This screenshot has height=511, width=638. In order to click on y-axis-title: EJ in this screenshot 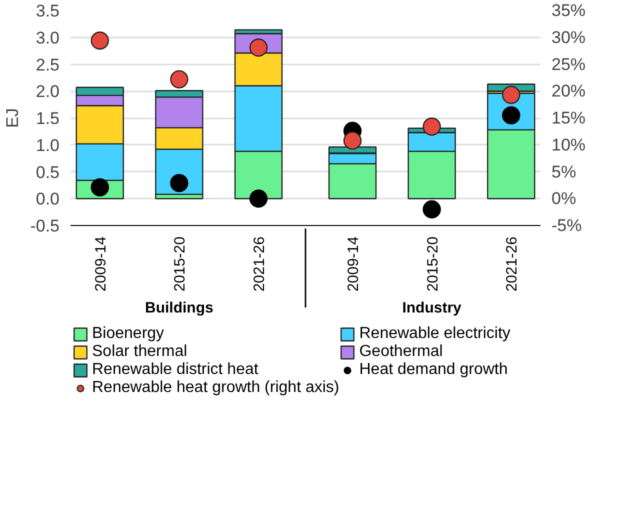, I will do `click(12, 118)`.